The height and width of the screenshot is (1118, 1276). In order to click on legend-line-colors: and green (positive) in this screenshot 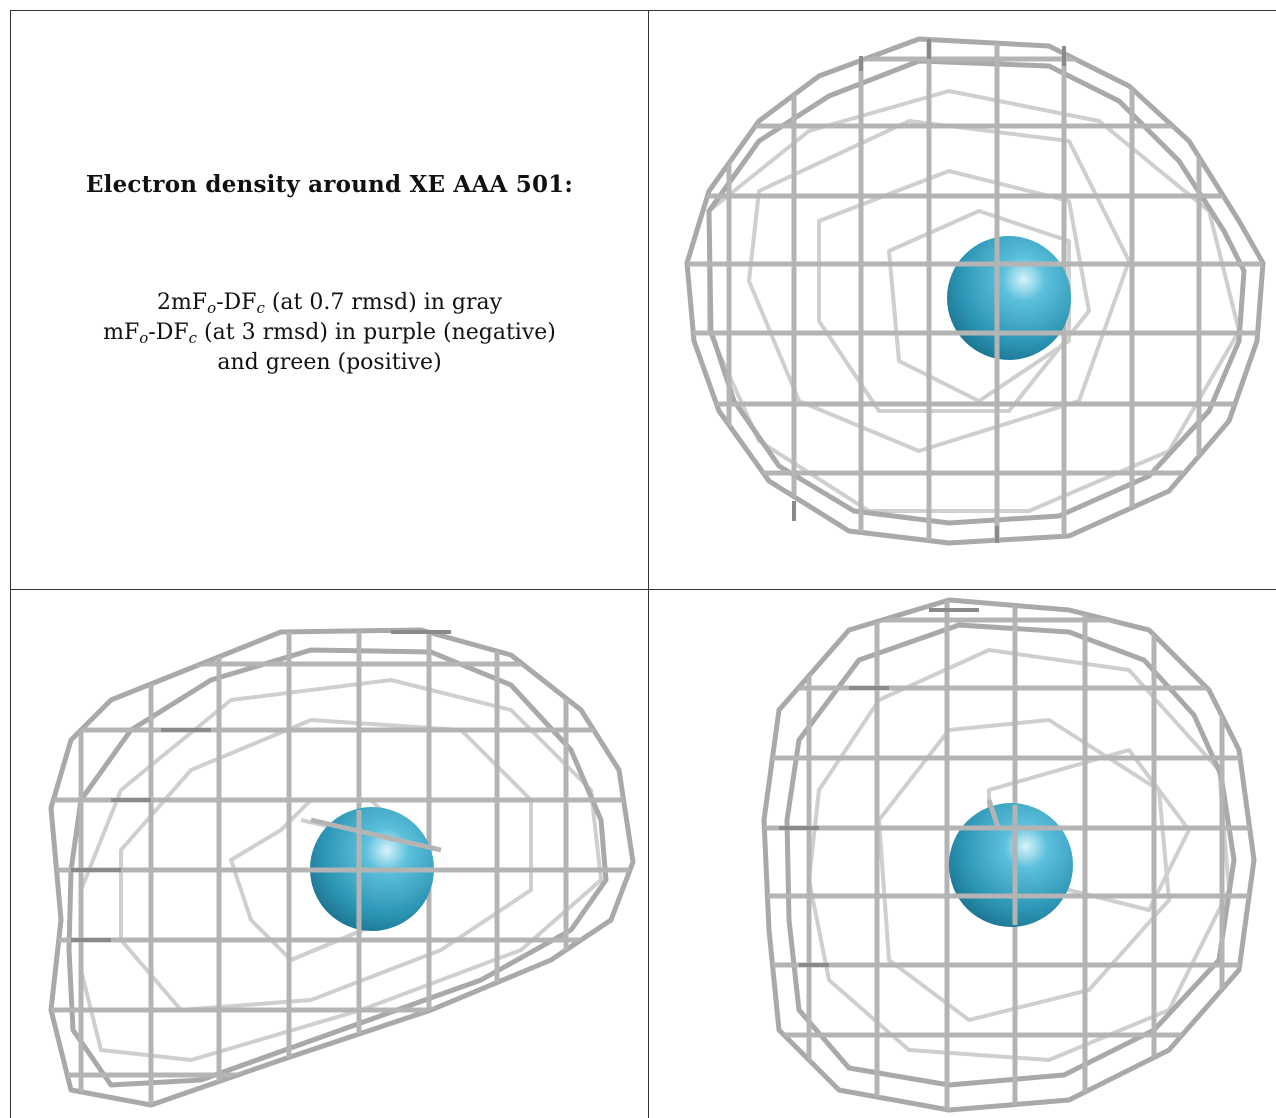, I will do `click(329, 362)`.